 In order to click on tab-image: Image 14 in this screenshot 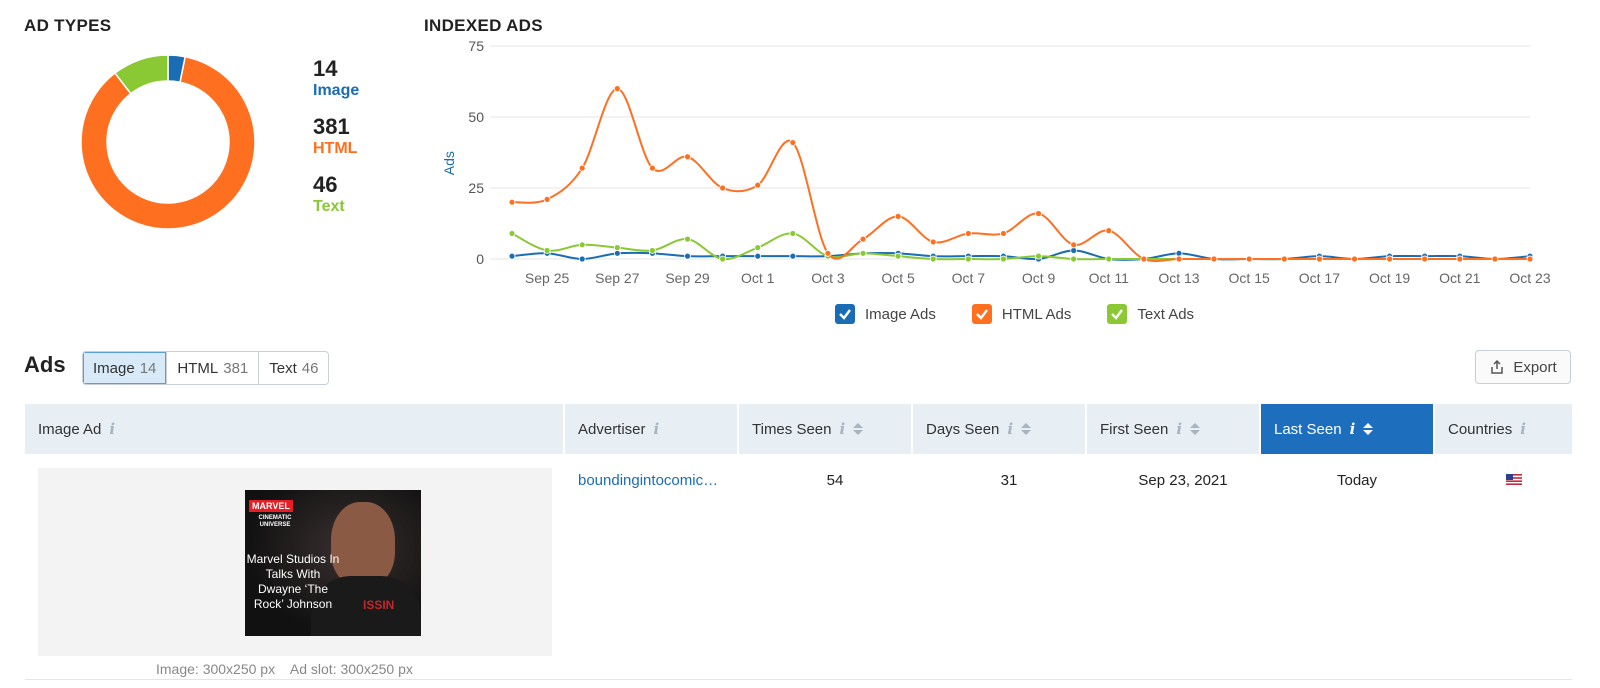, I will do `click(125, 368)`.